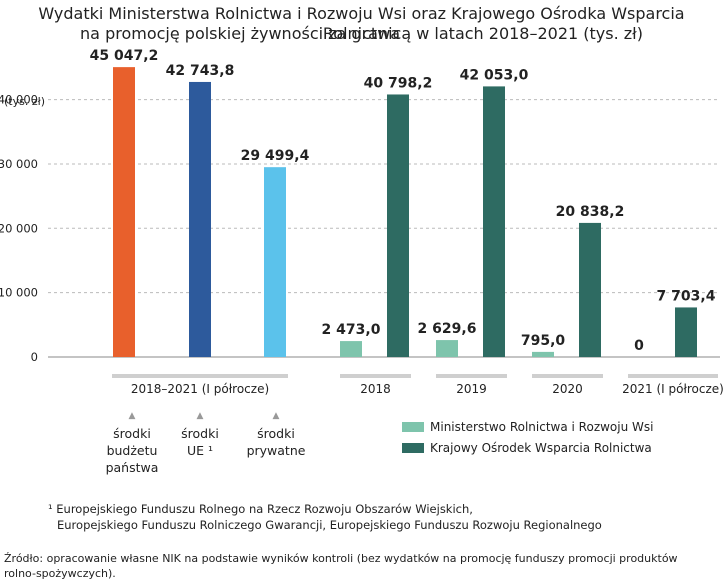 The image size is (723, 582). What do you see at coordinates (543, 341) in the screenshot?
I see `data-label-3-0: 795,0` at bounding box center [543, 341].